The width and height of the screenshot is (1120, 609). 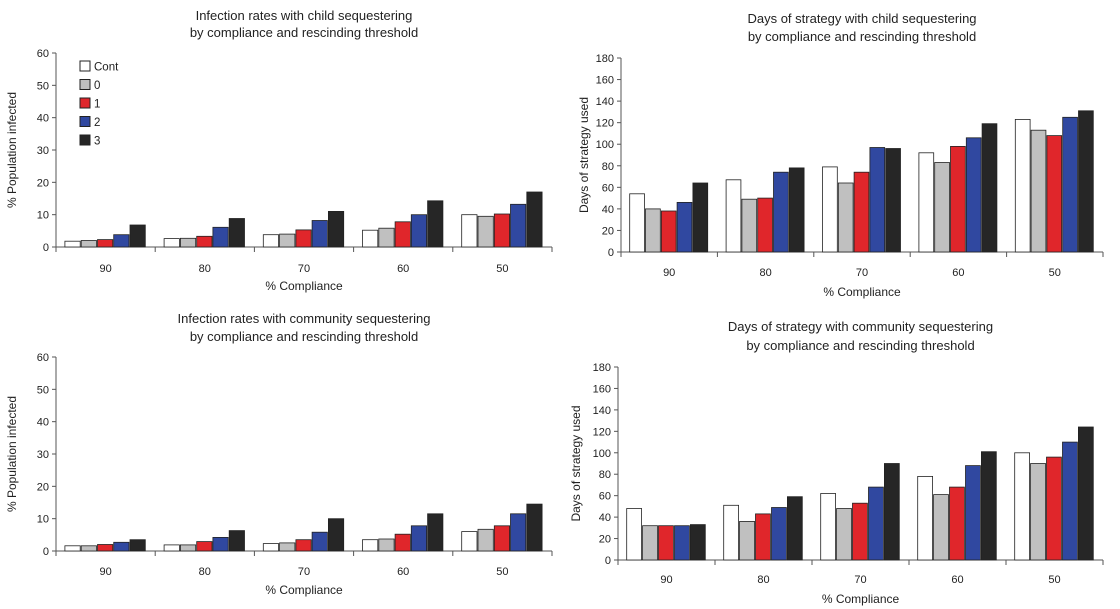 What do you see at coordinates (861, 18) in the screenshot?
I see `chart-title: Days of strategy with child sequestering` at bounding box center [861, 18].